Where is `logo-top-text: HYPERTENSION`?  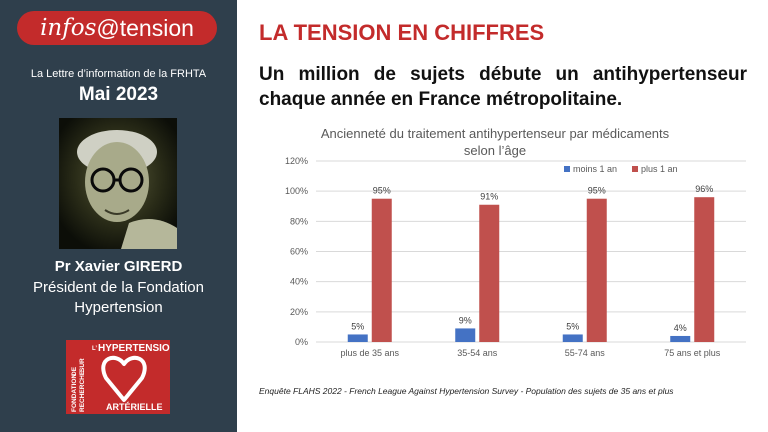 logo-top-text: HYPERTENSION is located at coordinates (134, 348).